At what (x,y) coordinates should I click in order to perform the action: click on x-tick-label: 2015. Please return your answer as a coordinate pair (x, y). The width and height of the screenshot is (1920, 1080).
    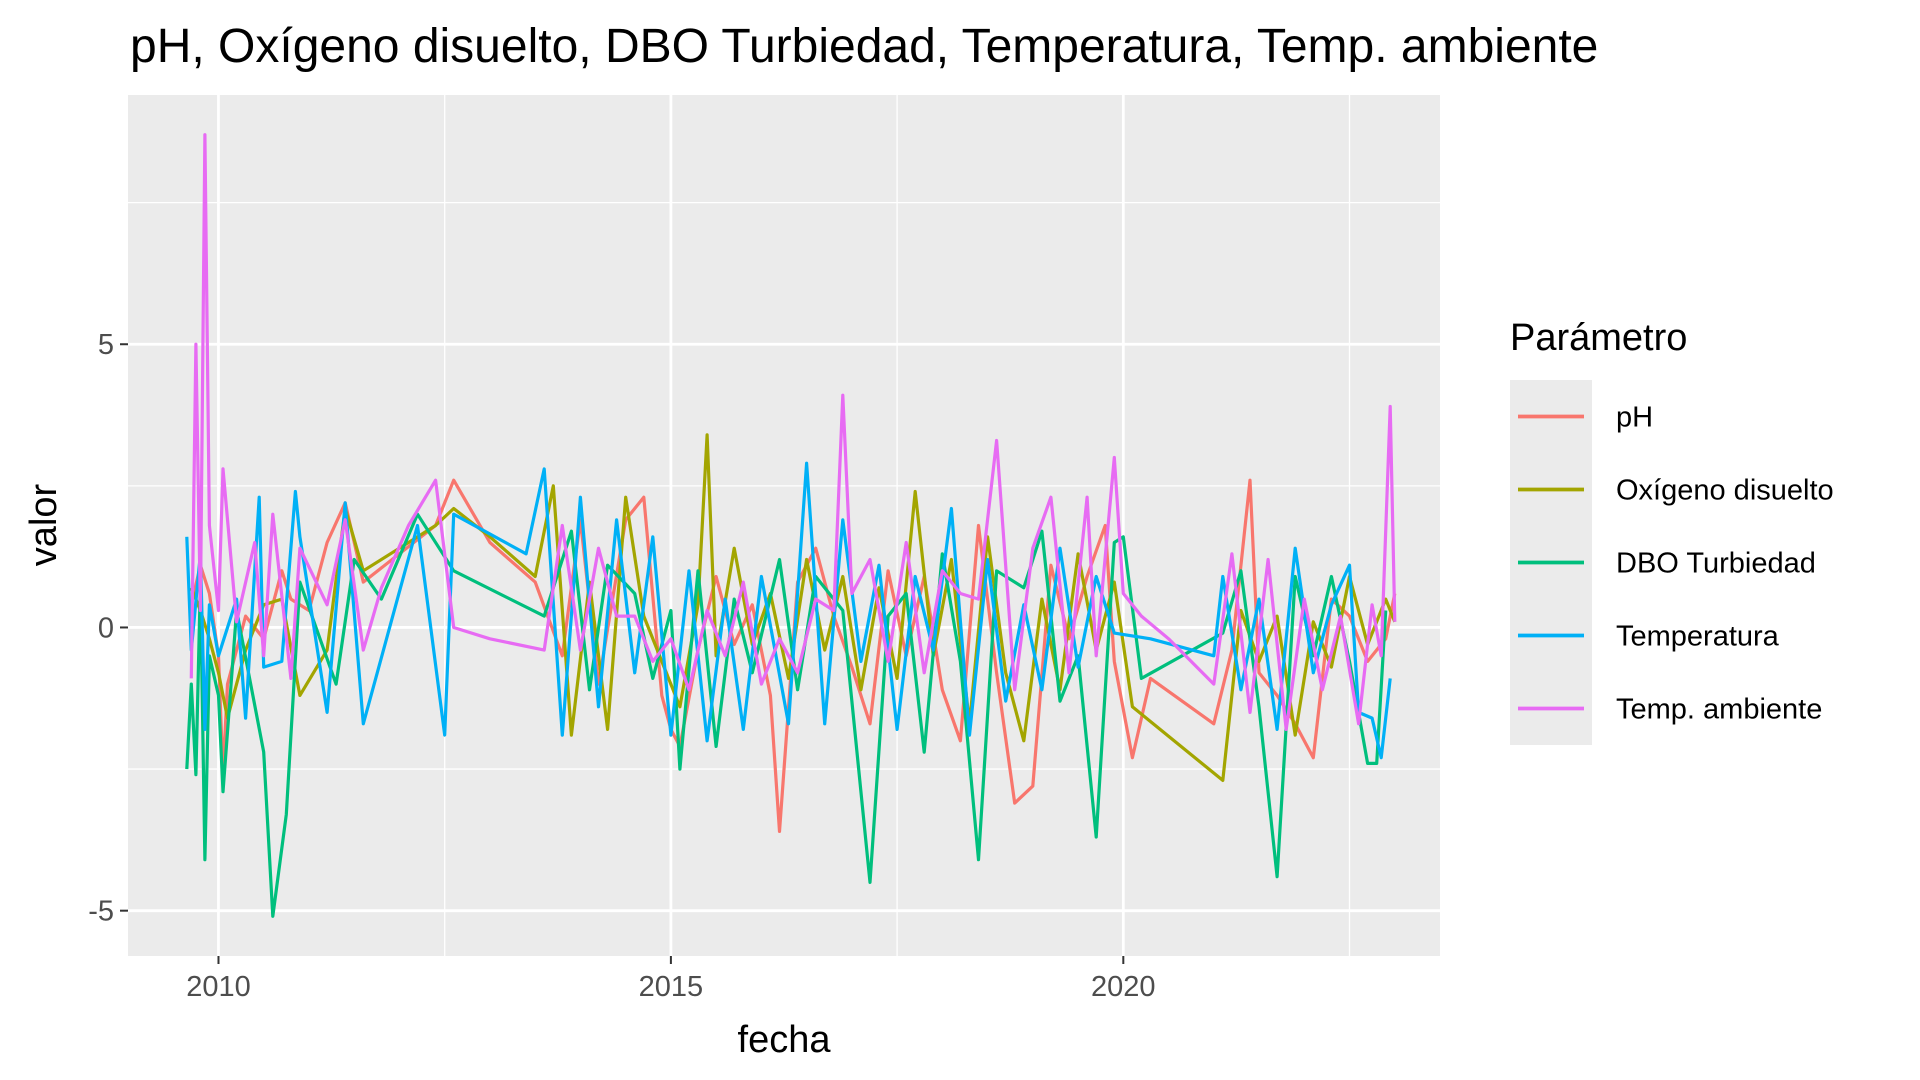
    Looking at the image, I should click on (671, 987).